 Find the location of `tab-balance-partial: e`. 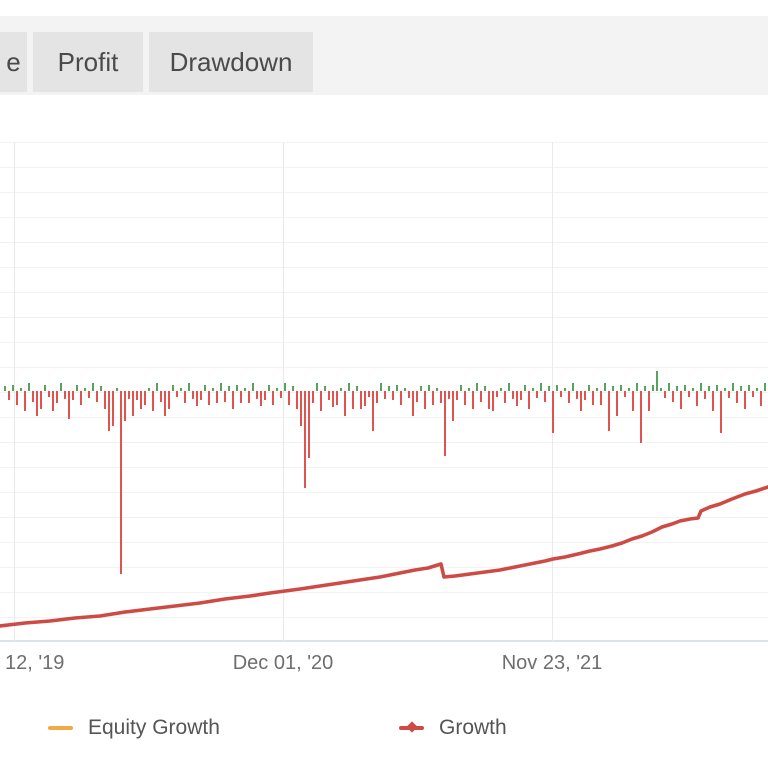

tab-balance-partial: e is located at coordinates (13, 62).